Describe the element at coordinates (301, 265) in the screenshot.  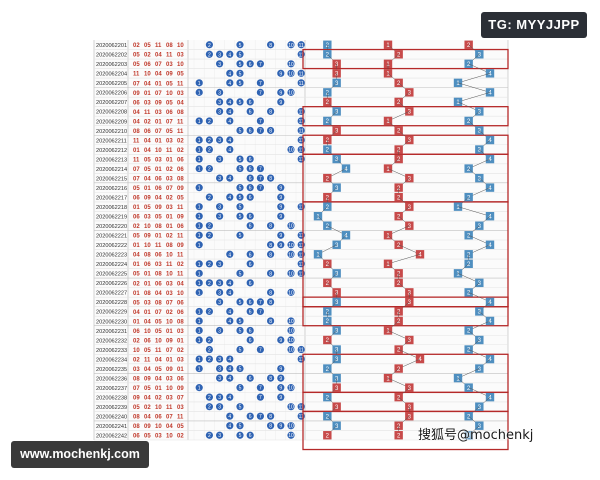
I see `number-ball-label: 11` at that location.